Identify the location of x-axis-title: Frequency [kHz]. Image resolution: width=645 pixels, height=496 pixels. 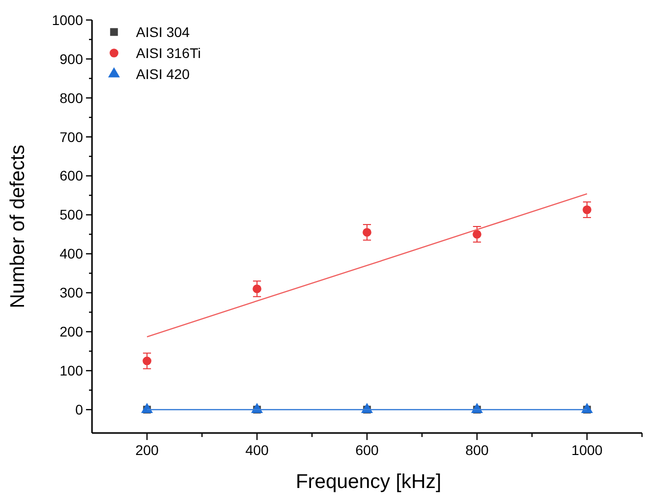
(369, 482).